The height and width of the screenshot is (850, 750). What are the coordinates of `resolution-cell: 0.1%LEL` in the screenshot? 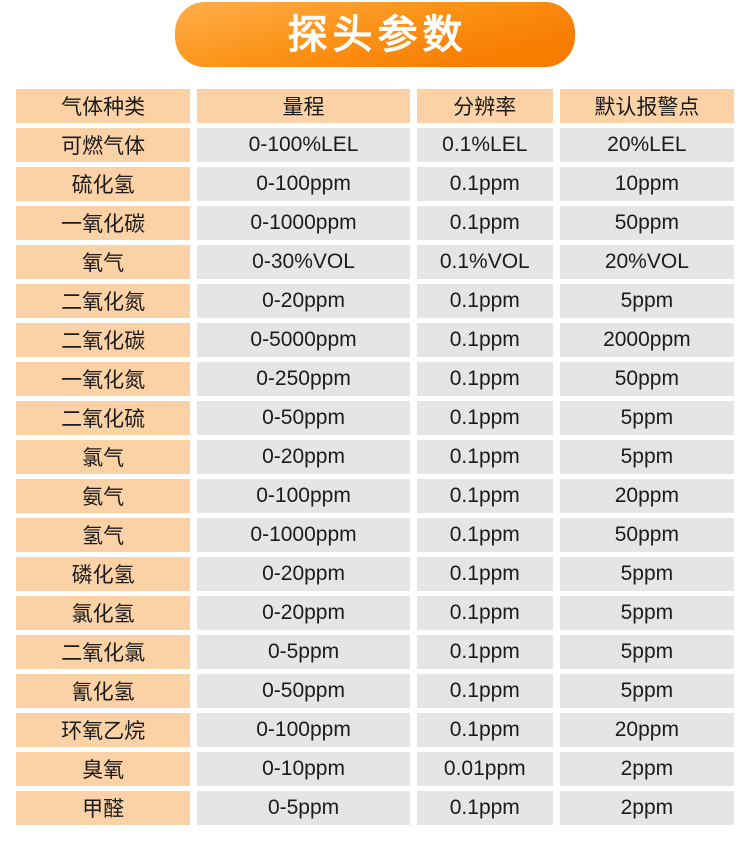 It's located at (484, 145).